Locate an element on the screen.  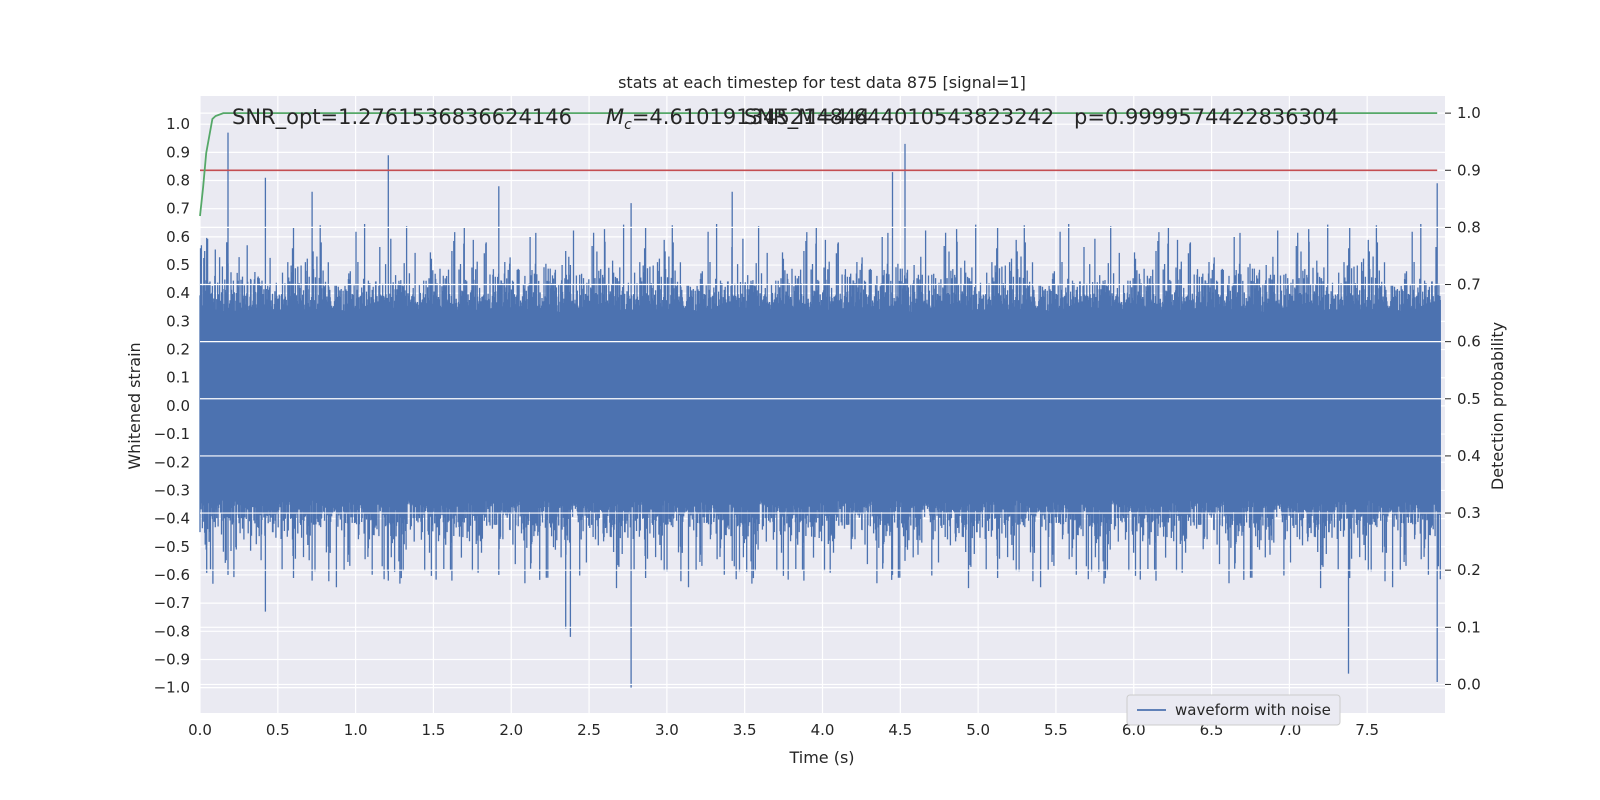
detection-probability-line is located at coordinates (818, 164).